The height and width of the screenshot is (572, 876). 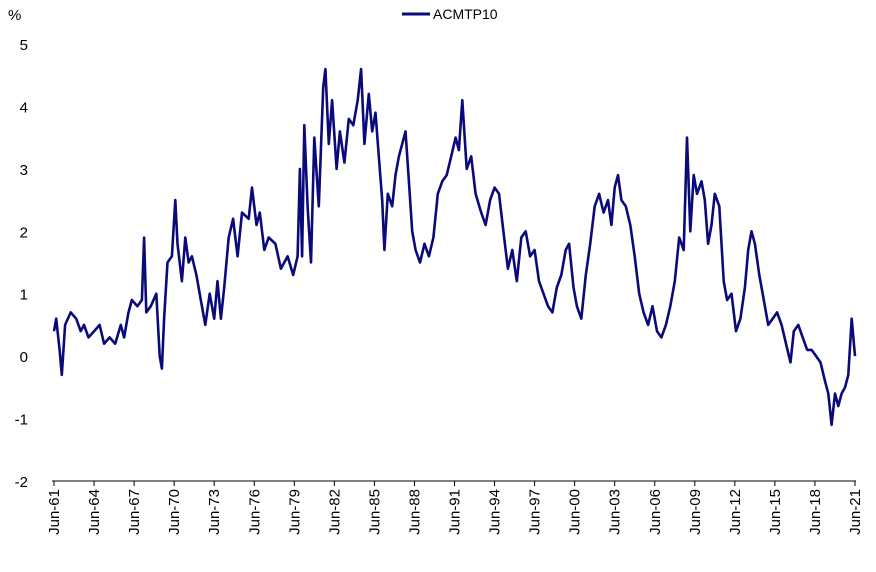 I want to click on x-tick-label: Jun-97, so click(x=535, y=512).